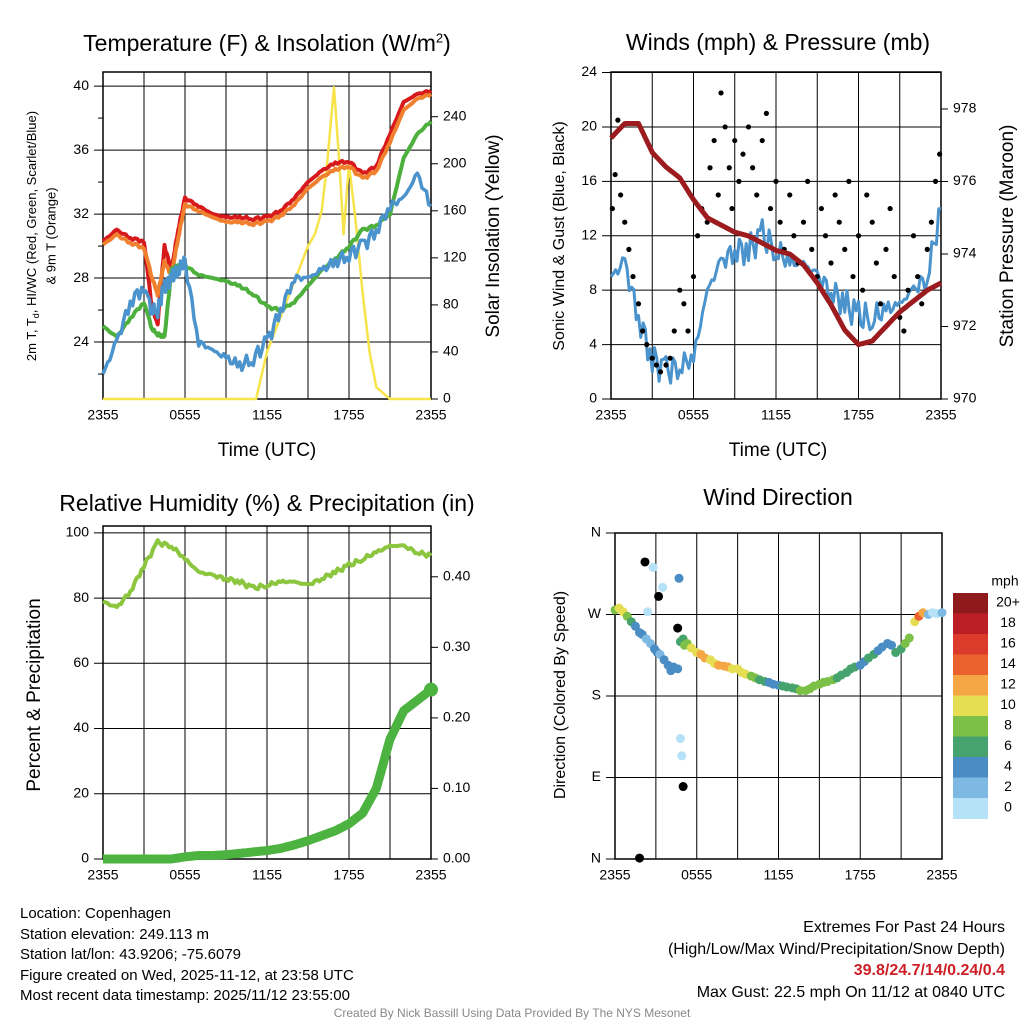 This screenshot has width=1024, height=1024. Describe the element at coordinates (81, 85) in the screenshot. I see `y-tick-label: 40` at that location.